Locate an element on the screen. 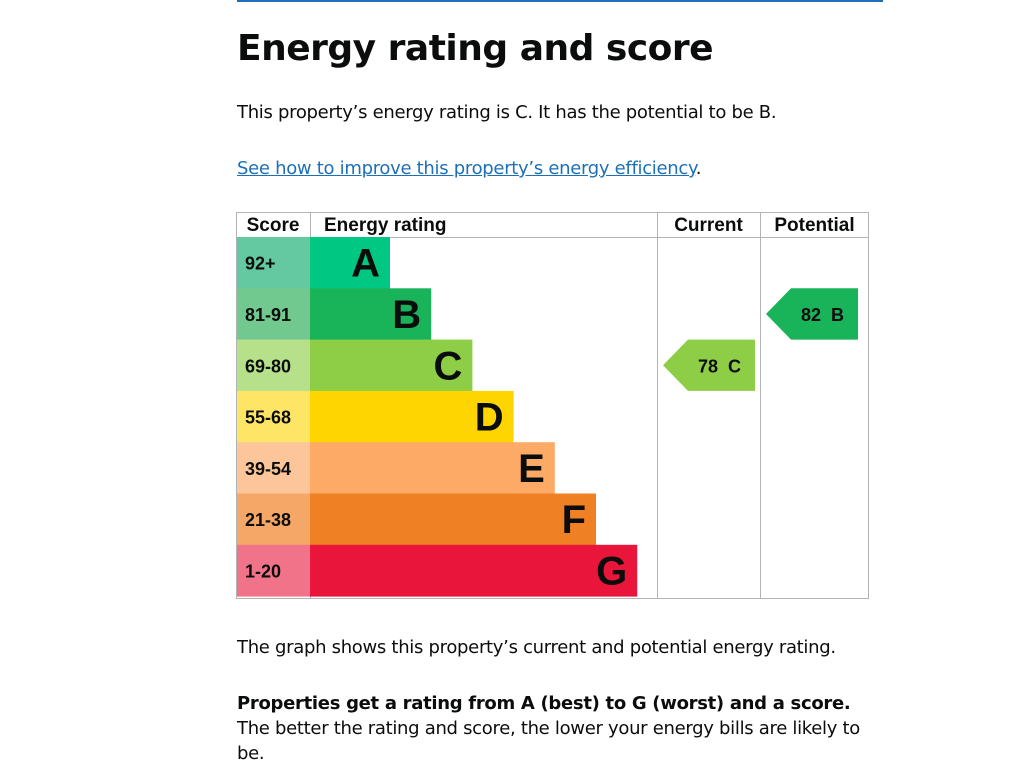 This screenshot has height=766, width=1024. score-label-f: 21-38 is located at coordinates (268, 520).